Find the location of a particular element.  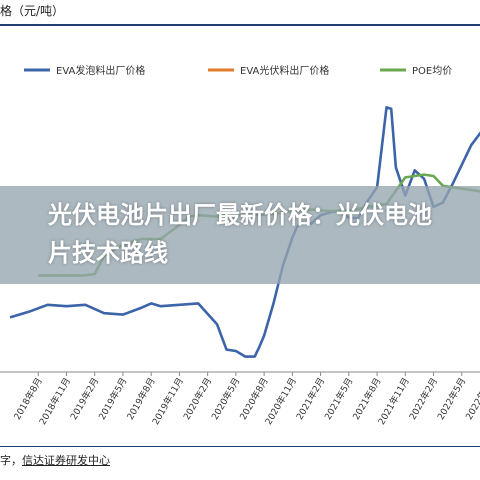

x-tick-label: 2020年8月 is located at coordinates (254, 399).